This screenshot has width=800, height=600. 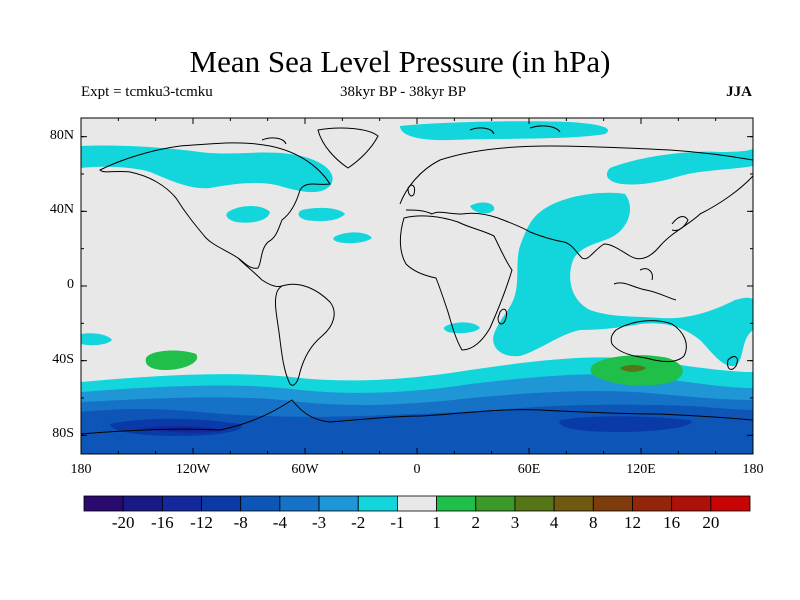 What do you see at coordinates (319, 522) in the screenshot?
I see `colorbar-label: -3` at bounding box center [319, 522].